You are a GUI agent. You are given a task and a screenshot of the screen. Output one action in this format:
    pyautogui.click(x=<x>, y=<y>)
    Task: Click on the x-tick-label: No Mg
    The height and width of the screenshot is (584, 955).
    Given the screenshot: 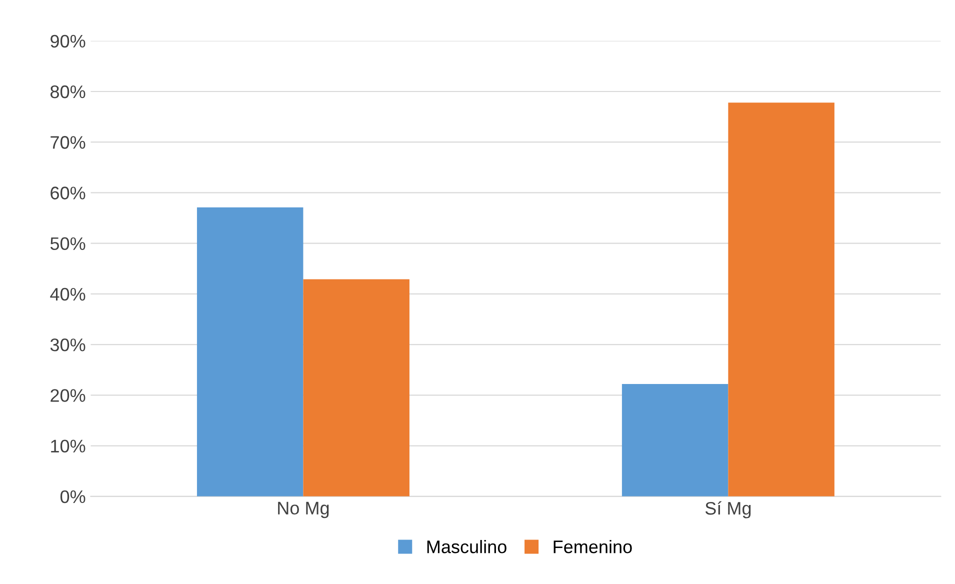 What is the action you would take?
    pyautogui.click(x=303, y=510)
    